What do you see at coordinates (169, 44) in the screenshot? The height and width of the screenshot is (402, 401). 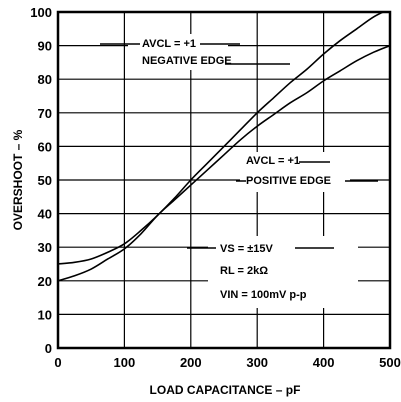 I see `annotation-negative-edge-line1: AVCL = +1` at bounding box center [169, 44].